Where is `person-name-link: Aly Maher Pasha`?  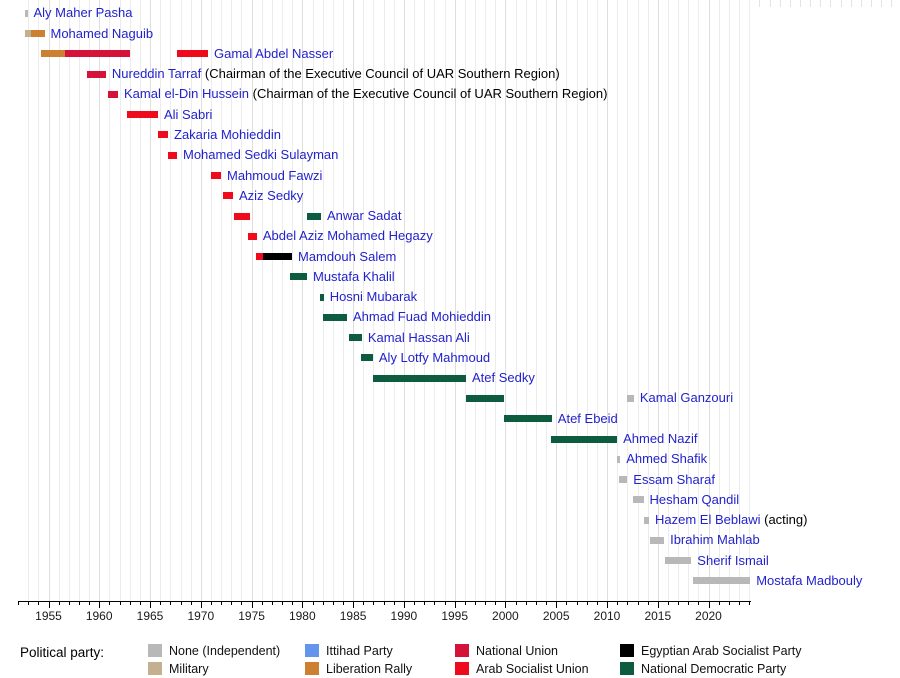
person-name-link: Aly Maher Pasha is located at coordinates (83, 13).